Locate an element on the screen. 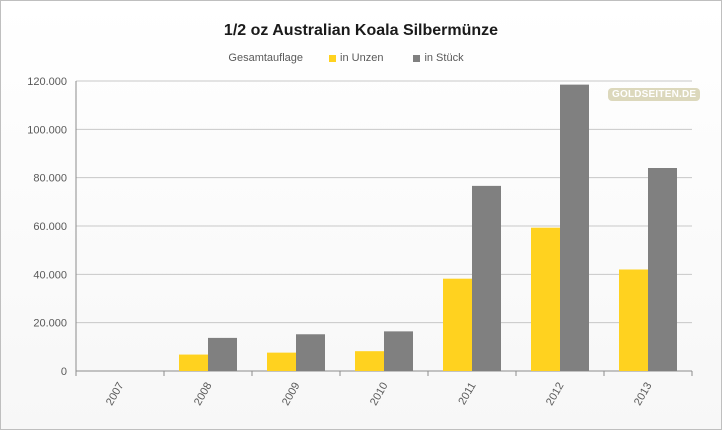  y-tick-label: 120.000 is located at coordinates (47, 82).